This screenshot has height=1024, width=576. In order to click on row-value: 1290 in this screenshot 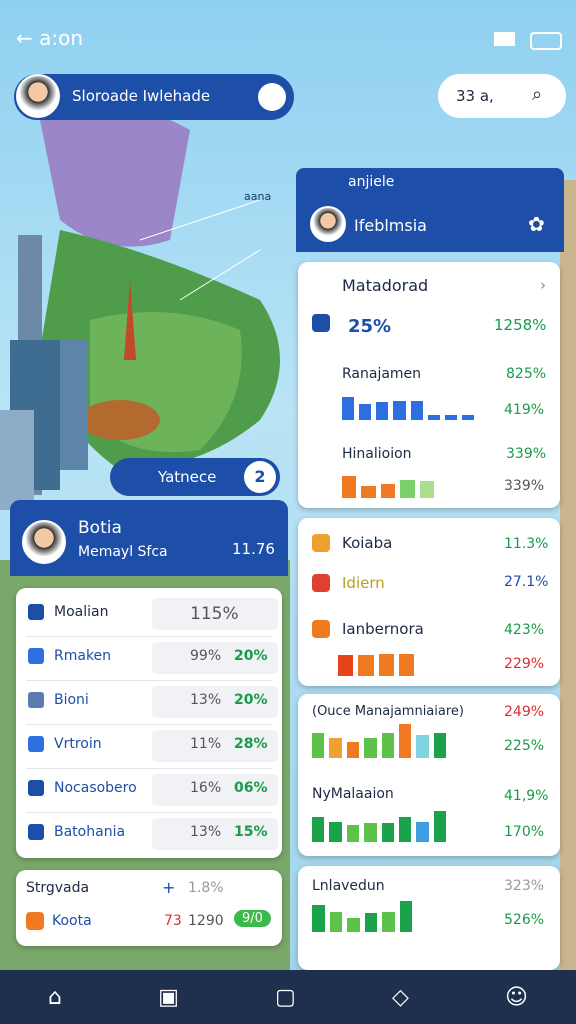, I will do `click(206, 921)`.